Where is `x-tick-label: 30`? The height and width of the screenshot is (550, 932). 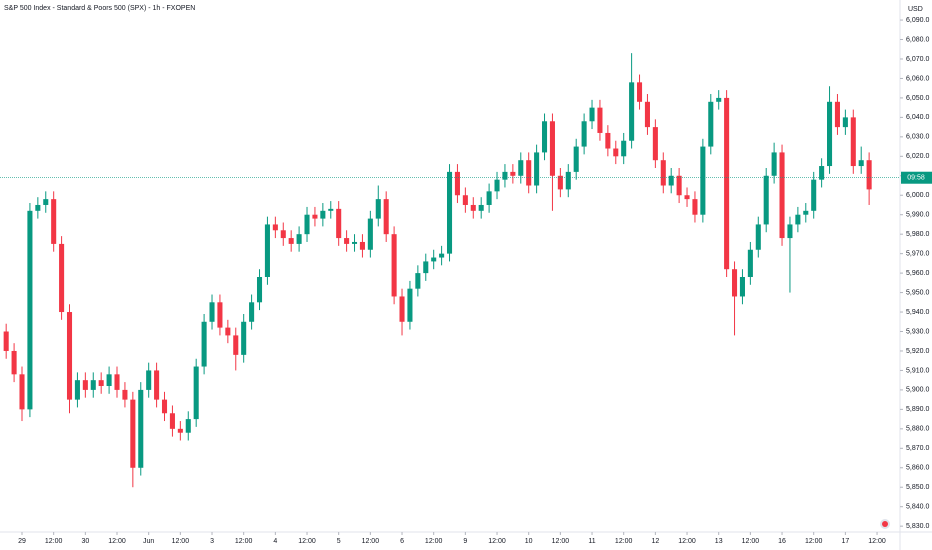 x-tick-label: 30 is located at coordinates (85, 541).